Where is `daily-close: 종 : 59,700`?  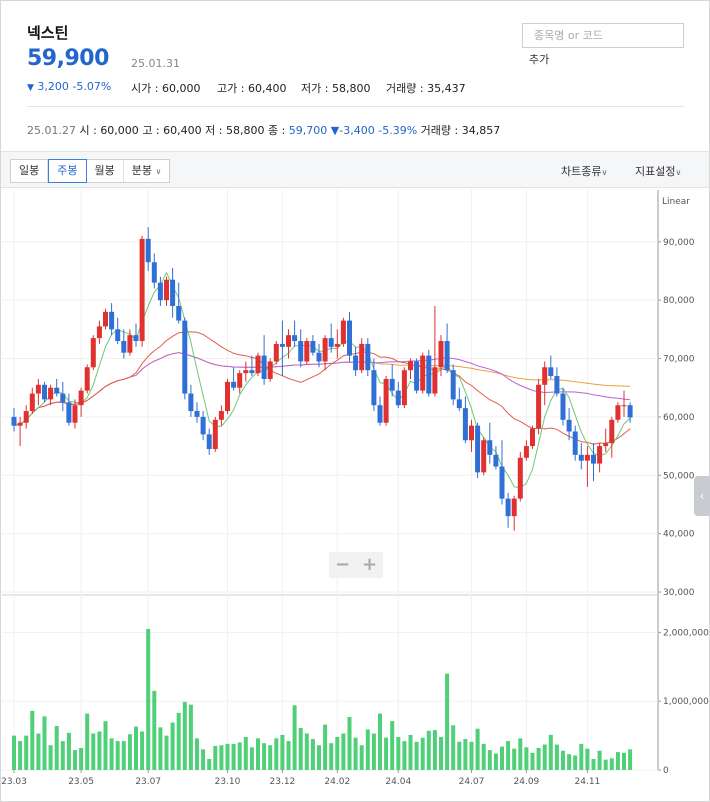
daily-close: 종 : 59,700 is located at coordinates (297, 130).